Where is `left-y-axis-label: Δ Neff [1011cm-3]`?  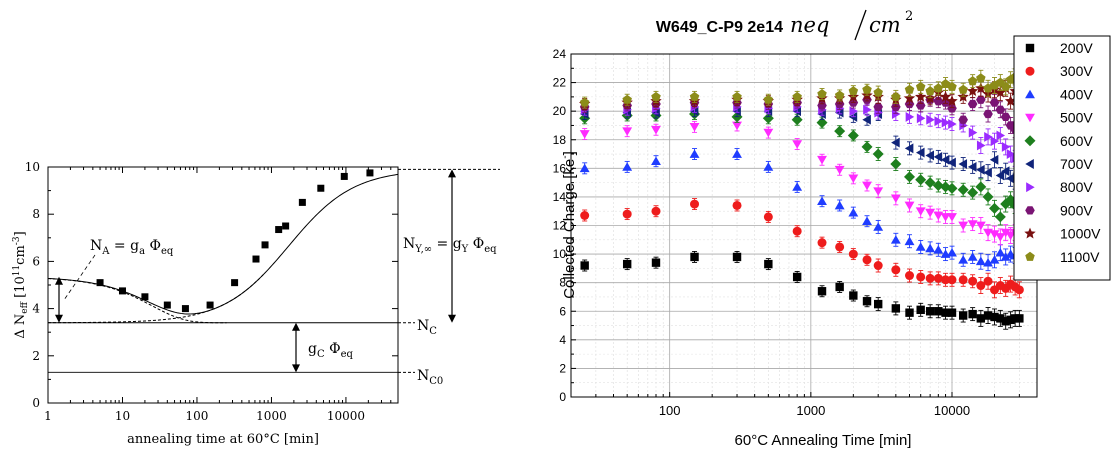
left-y-axis-label: Δ Neff [1011cm-3] is located at coordinates (21, 284).